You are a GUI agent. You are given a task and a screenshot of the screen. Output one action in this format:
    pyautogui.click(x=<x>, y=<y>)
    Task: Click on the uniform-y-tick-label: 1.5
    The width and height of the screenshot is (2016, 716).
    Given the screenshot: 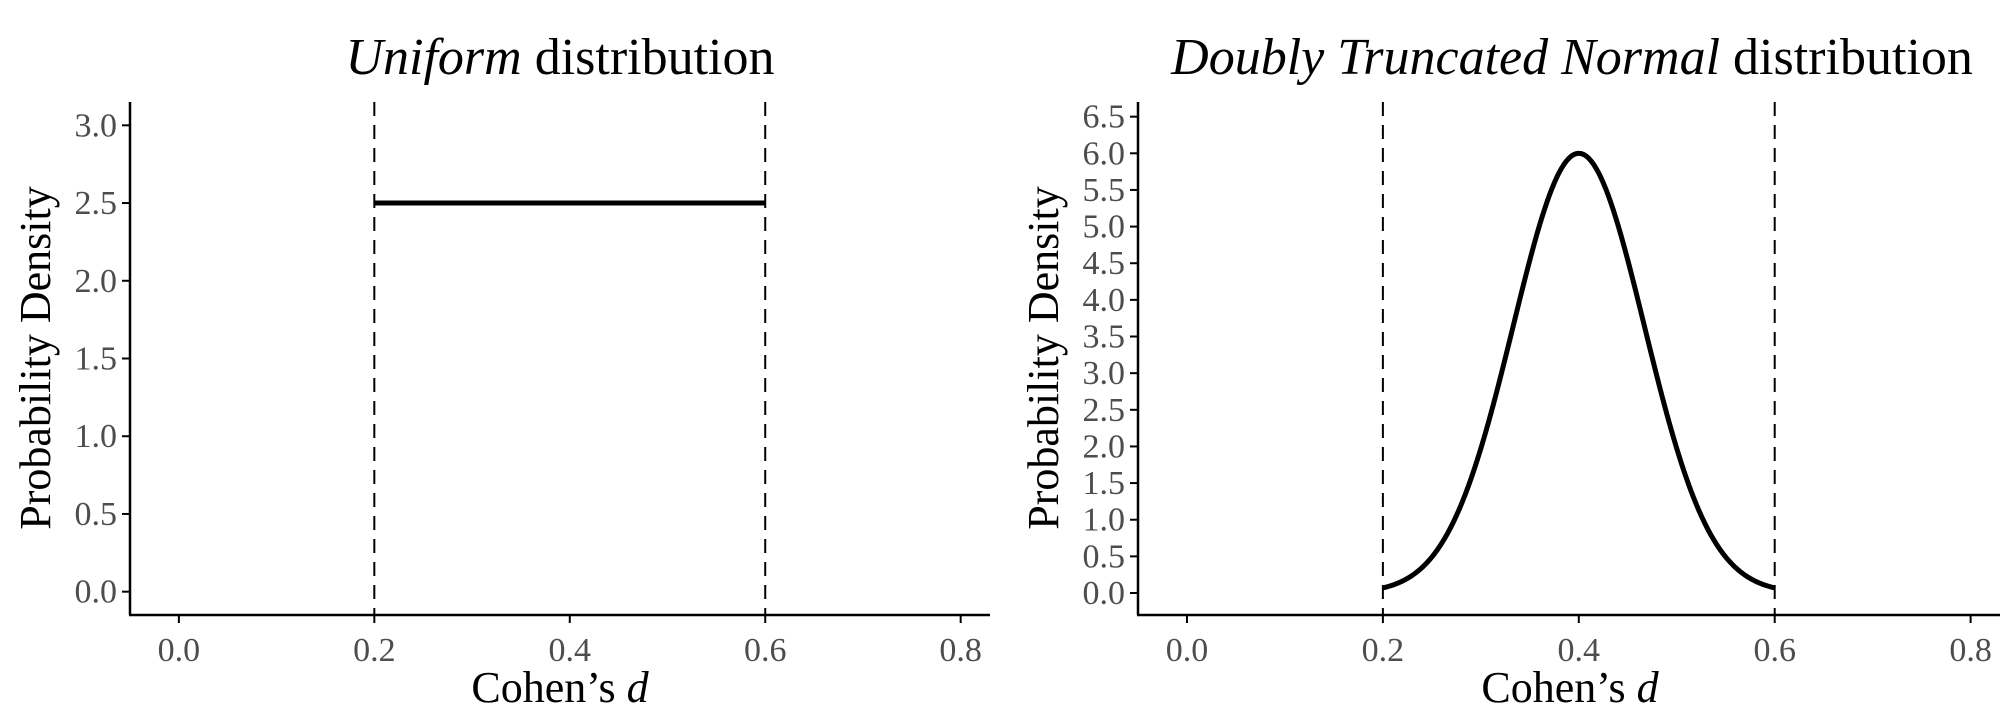 What is the action you would take?
    pyautogui.click(x=96, y=359)
    